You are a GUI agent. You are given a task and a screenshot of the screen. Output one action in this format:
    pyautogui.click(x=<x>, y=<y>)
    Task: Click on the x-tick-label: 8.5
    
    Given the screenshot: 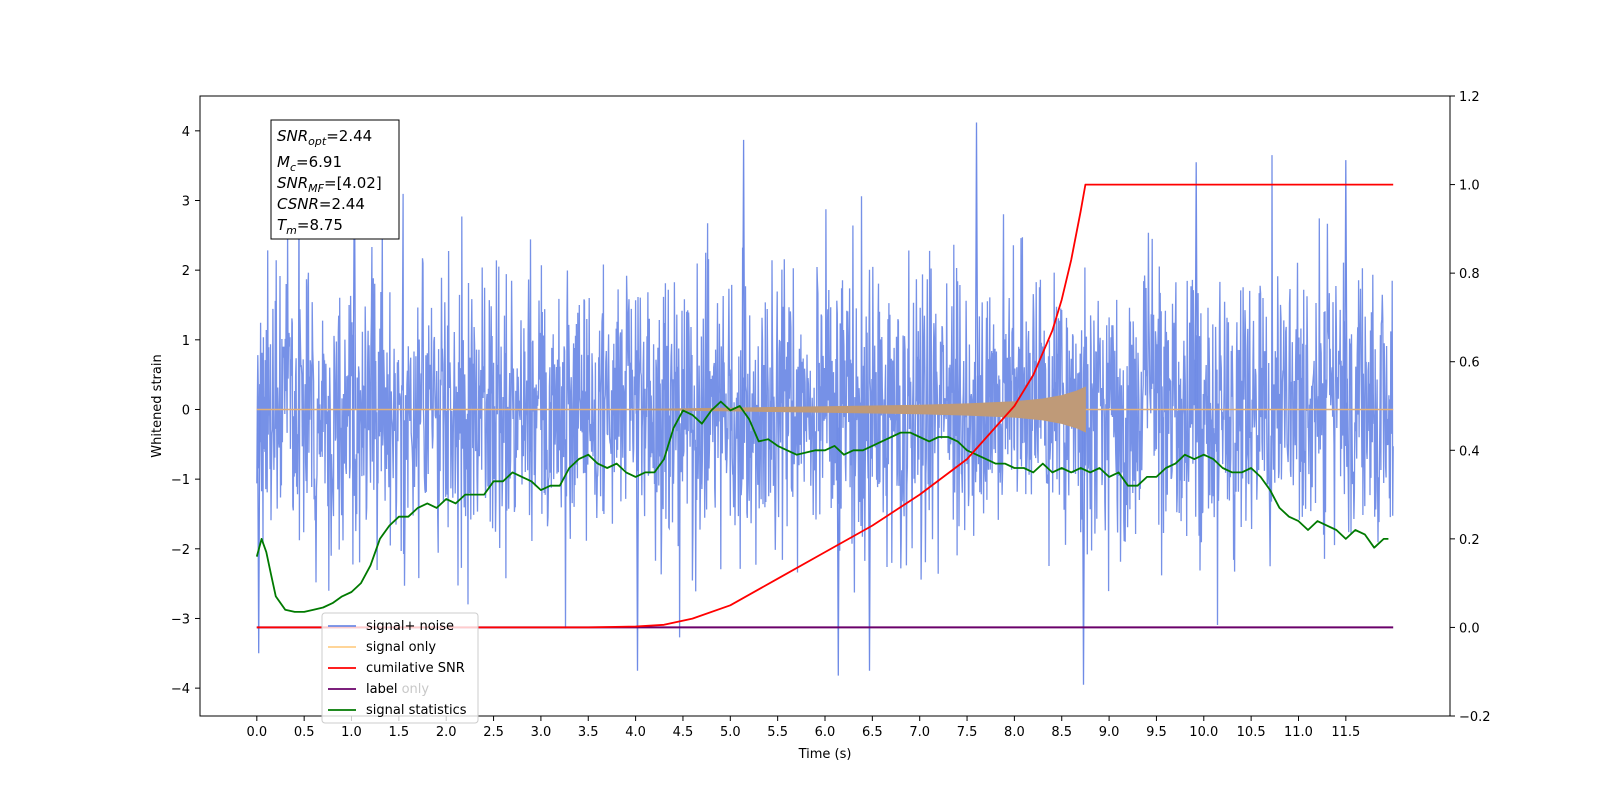 What is the action you would take?
    pyautogui.click(x=1061, y=732)
    